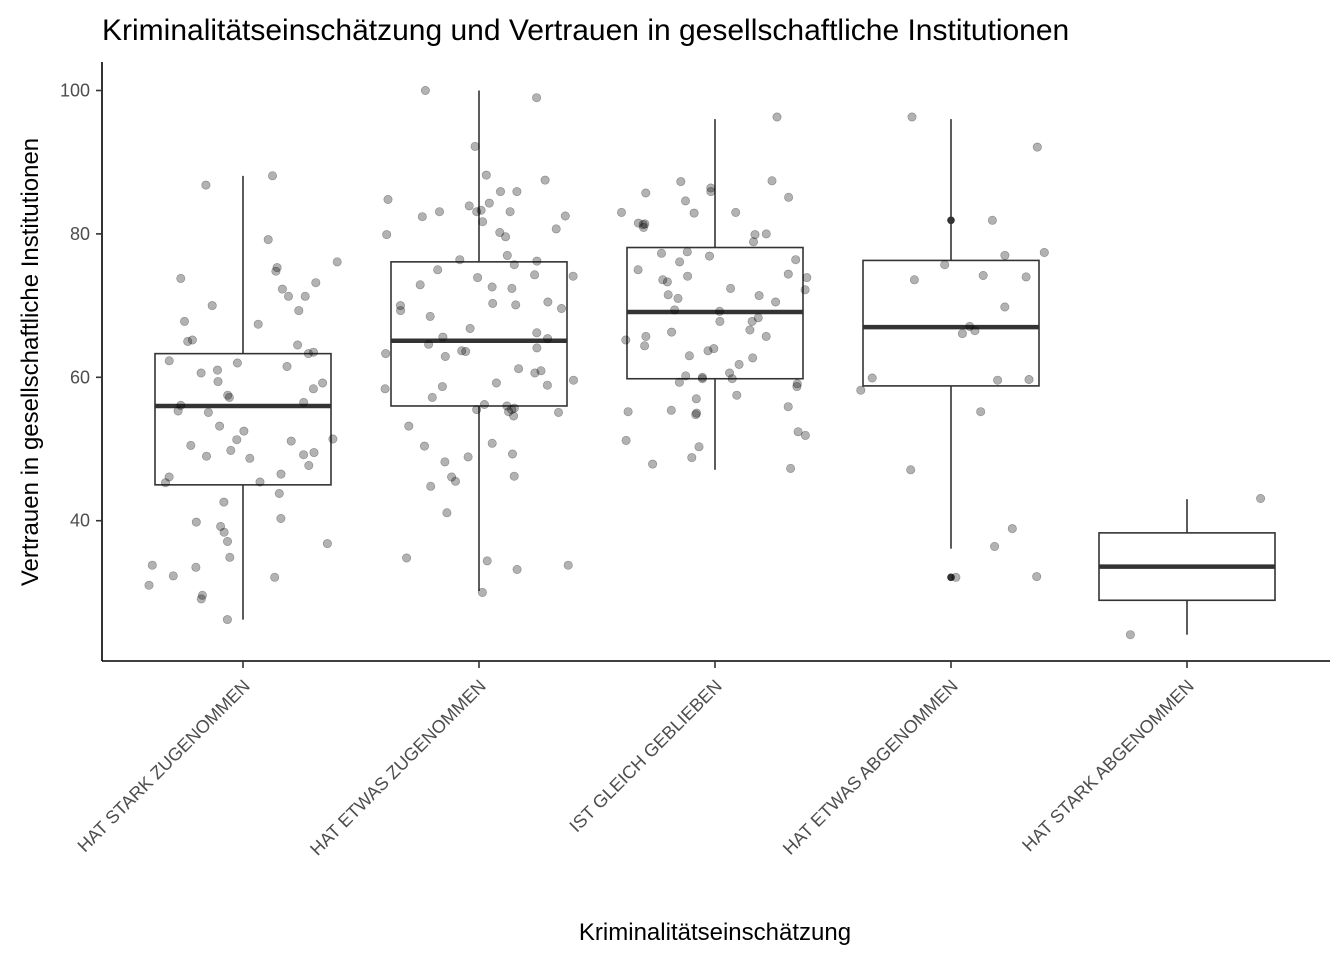 The image size is (1344, 960). Describe the element at coordinates (715, 932) in the screenshot. I see `x-axis-title: Kriminalitätseinschätzung` at that location.